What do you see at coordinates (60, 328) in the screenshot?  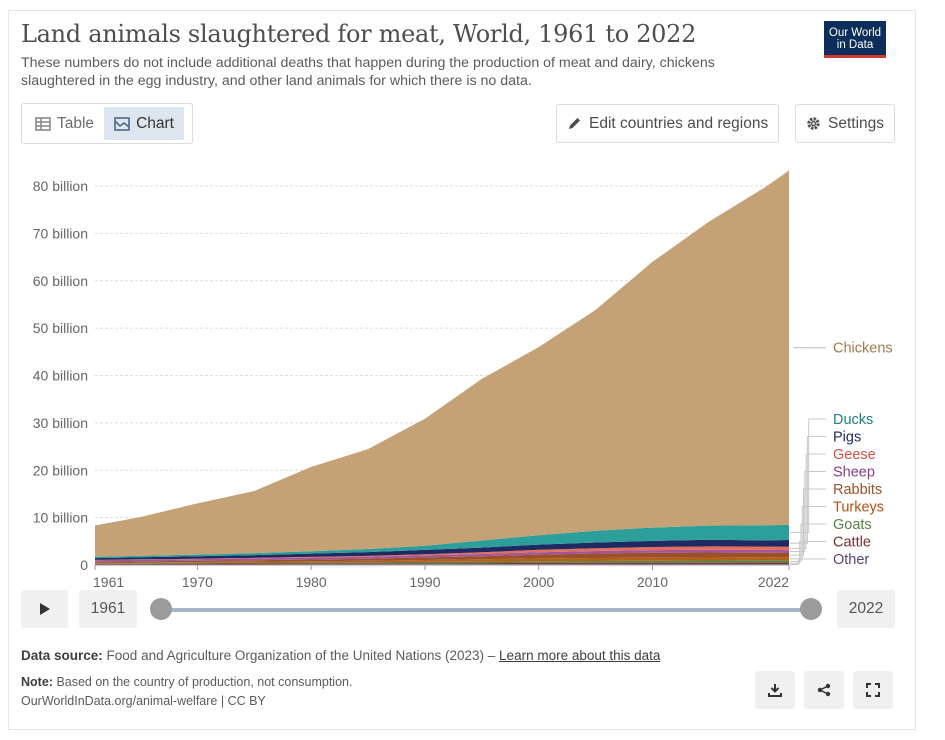 I see `y-tick-label: 50 billion` at bounding box center [60, 328].